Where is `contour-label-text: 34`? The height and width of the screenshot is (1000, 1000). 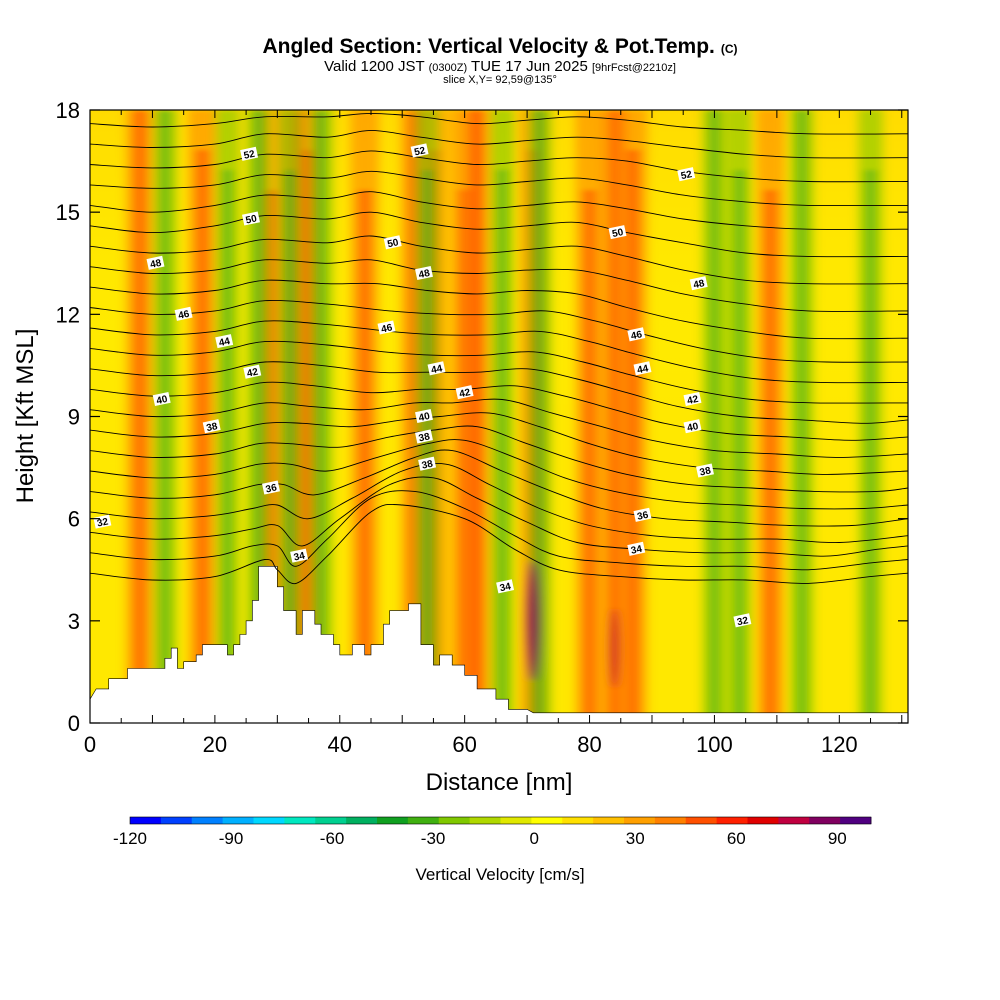 contour-label-text: 34 is located at coordinates (300, 556).